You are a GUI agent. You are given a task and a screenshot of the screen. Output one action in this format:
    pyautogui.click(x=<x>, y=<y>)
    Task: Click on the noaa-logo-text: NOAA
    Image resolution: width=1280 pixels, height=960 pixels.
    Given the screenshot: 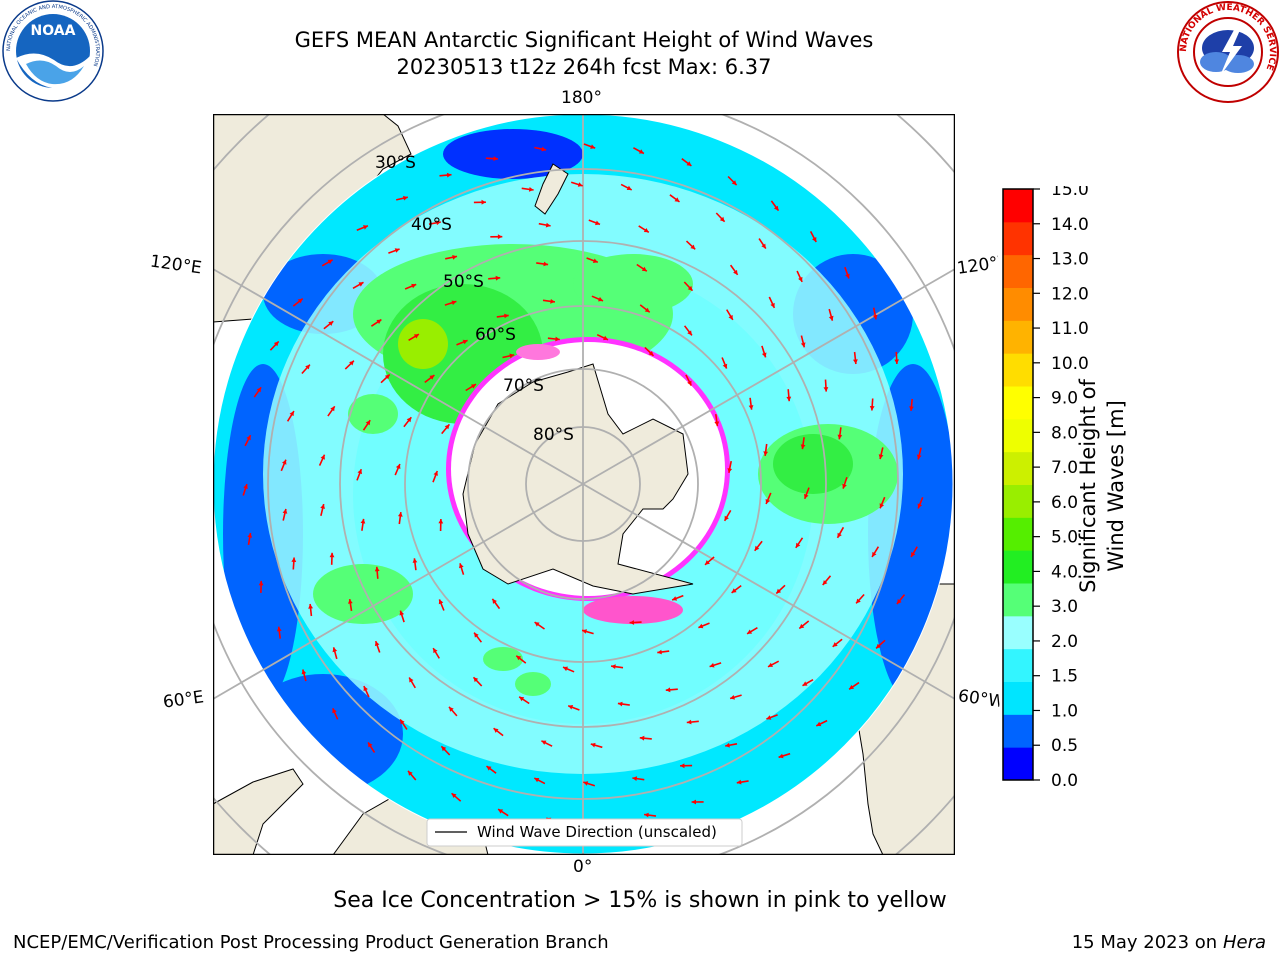 What is the action you would take?
    pyautogui.click(x=53, y=31)
    